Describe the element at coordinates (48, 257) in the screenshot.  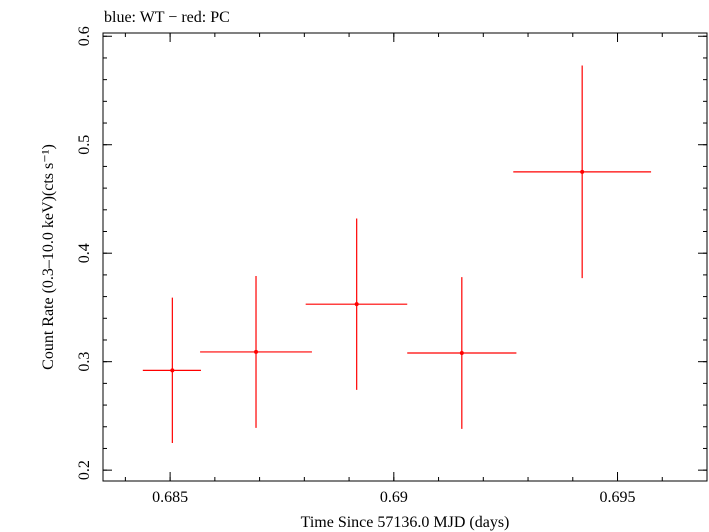
I see `y-axis-label: Count Rate (0.3–10.0 keV)(cts s⁻¹)` at that location.